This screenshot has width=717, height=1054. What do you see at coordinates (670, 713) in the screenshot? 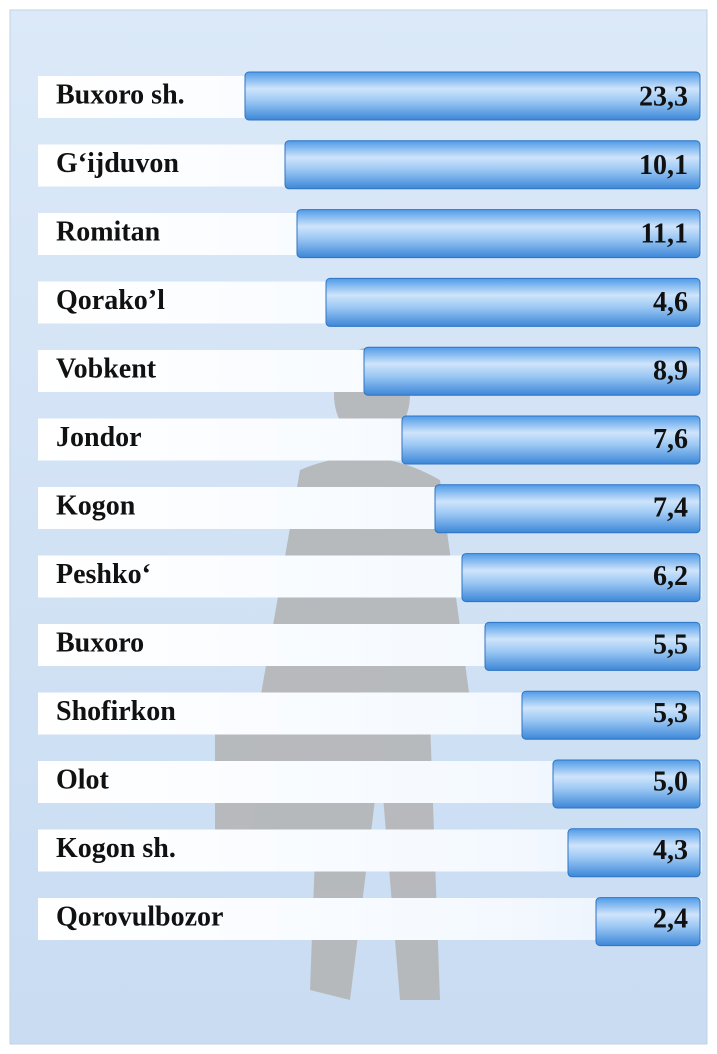
I see `row-value: 5,3` at bounding box center [670, 713].